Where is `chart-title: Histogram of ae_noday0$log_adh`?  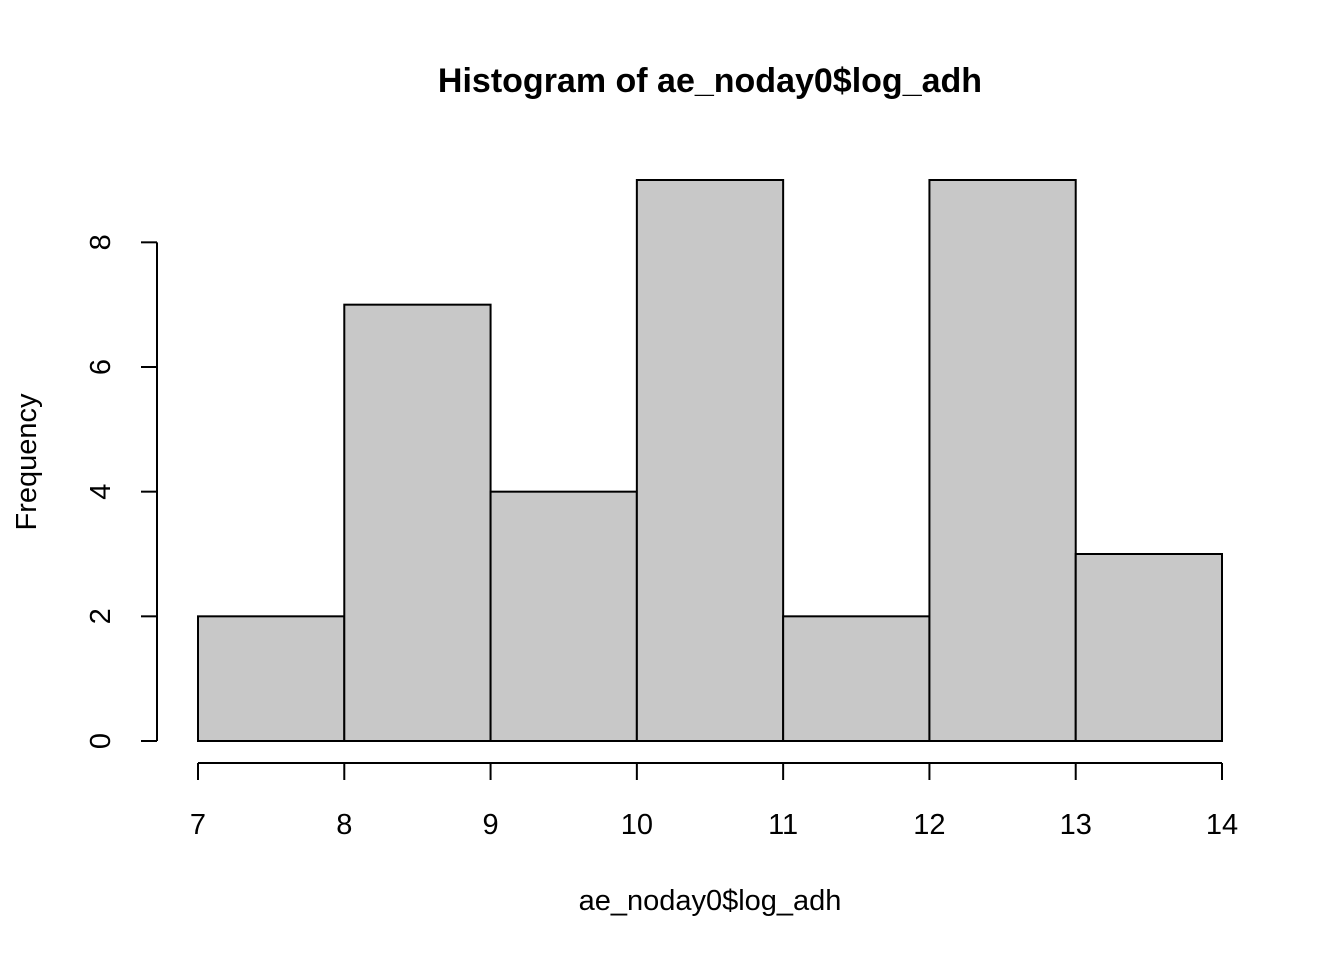
chart-title: Histogram of ae_noday0$log_adh is located at coordinates (710, 81).